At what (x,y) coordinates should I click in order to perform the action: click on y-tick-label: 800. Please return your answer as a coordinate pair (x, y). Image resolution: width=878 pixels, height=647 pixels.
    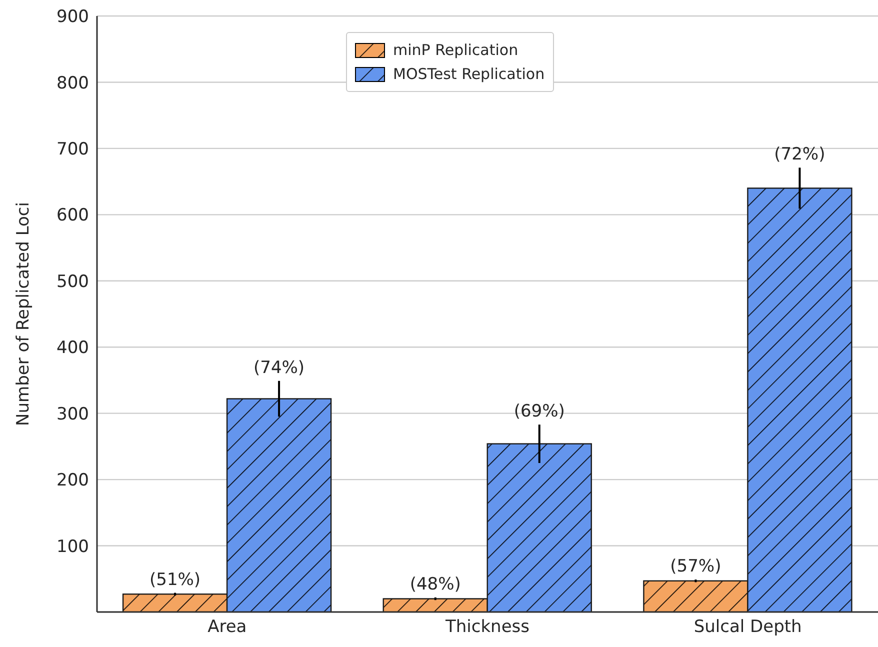
    Looking at the image, I should click on (72, 83).